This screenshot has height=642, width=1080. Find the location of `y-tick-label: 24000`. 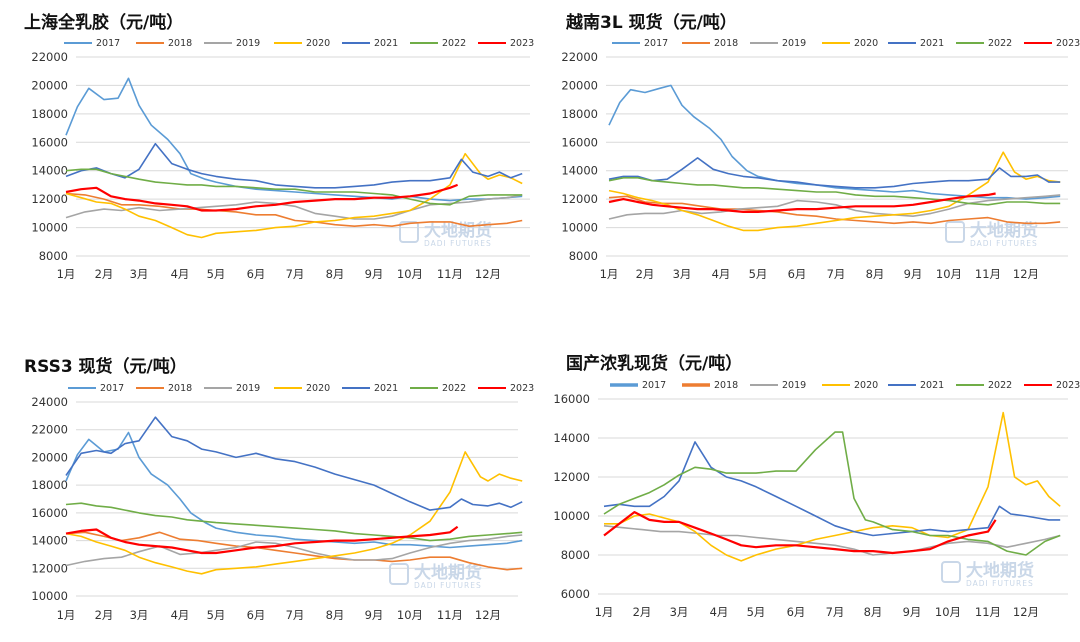

y-tick-label: 24000 is located at coordinates (49, 402).